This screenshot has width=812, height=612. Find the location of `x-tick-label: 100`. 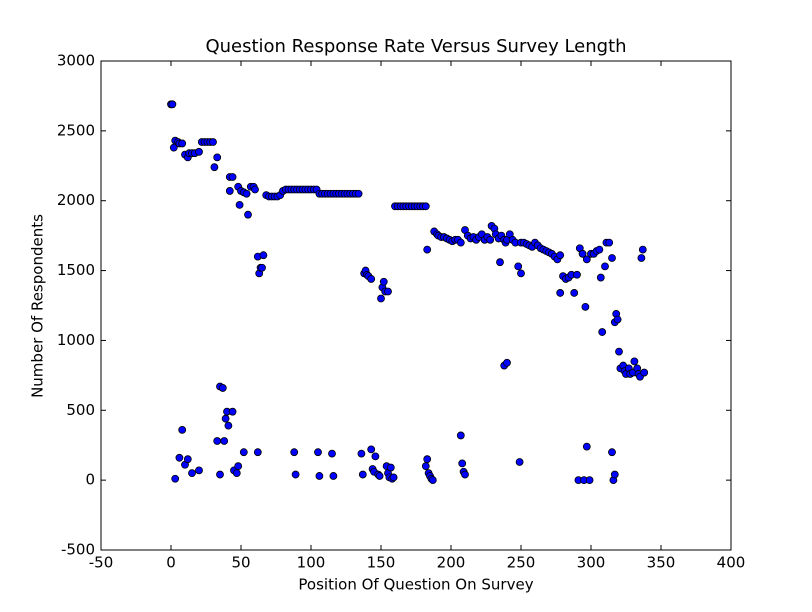

x-tick-label: 100 is located at coordinates (311, 563).